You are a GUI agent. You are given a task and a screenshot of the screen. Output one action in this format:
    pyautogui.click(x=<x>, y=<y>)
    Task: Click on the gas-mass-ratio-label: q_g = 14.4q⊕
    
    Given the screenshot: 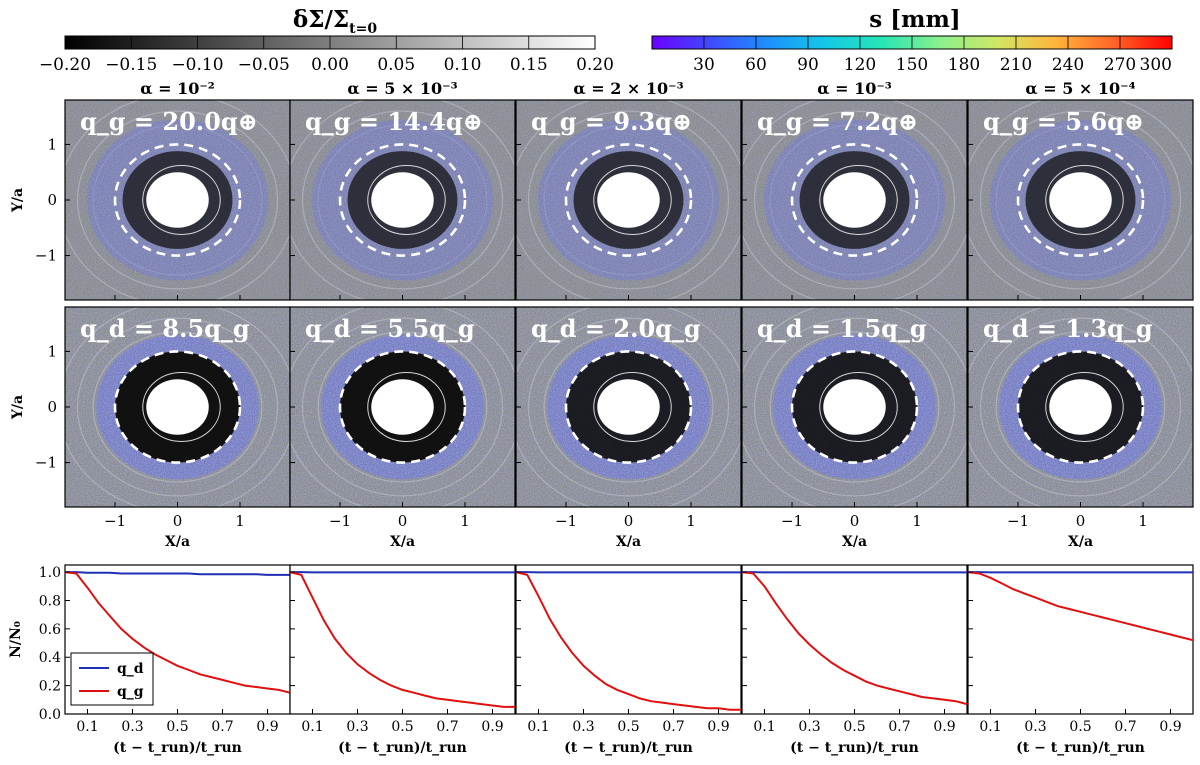 What is the action you would take?
    pyautogui.click(x=394, y=121)
    